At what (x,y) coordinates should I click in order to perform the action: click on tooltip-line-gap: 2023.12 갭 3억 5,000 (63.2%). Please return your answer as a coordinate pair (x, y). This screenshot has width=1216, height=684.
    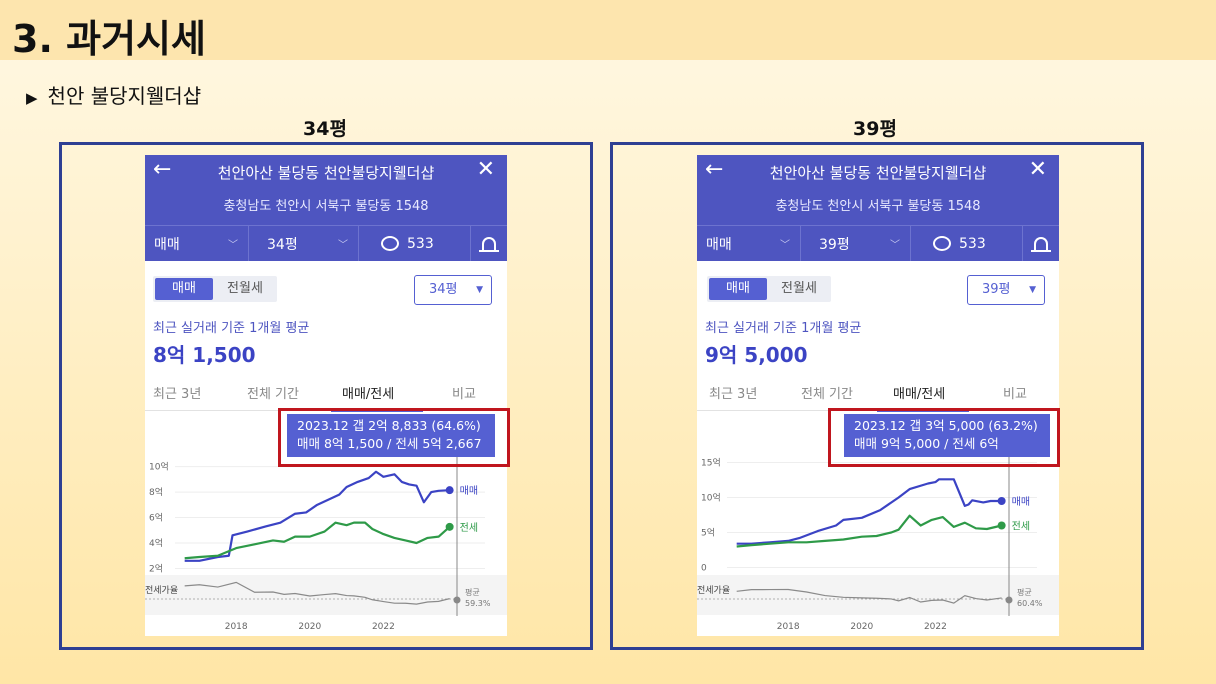
    Looking at the image, I should click on (946, 425).